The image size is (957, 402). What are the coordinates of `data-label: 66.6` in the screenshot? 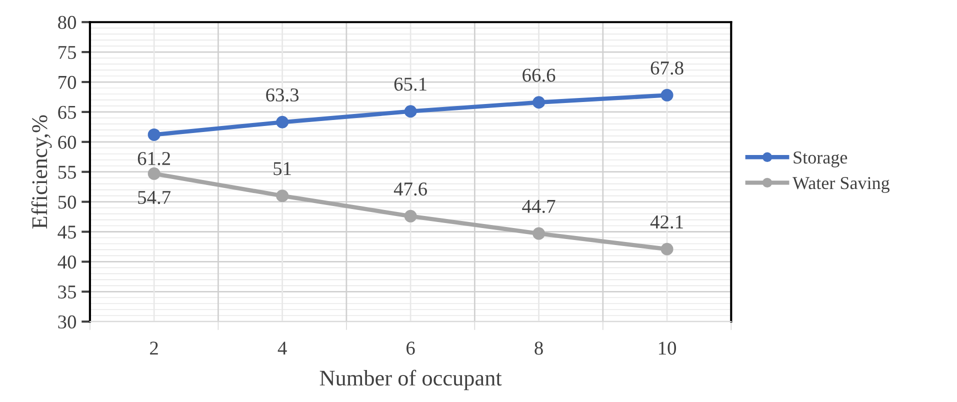 It's located at (539, 75).